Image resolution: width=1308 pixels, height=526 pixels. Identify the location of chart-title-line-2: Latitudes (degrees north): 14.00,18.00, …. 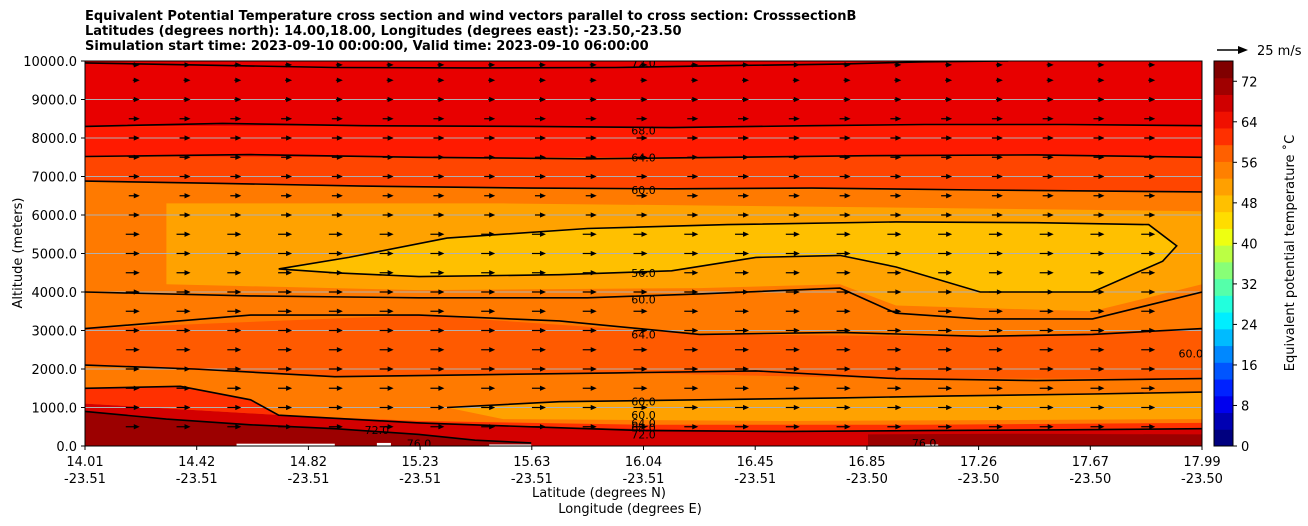
(383, 31).